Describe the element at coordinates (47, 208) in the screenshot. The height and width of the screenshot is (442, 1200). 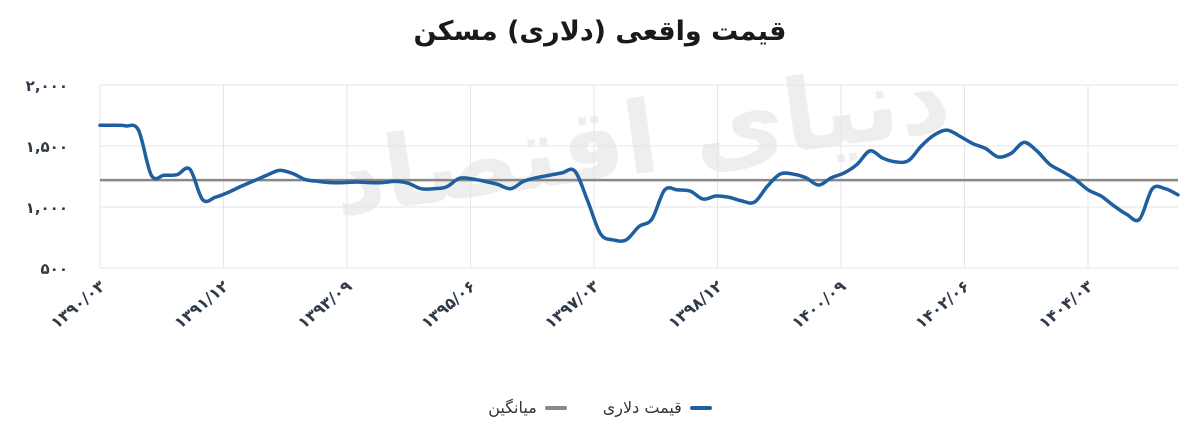
I see `y-tick-label: ۱,۰۰۰` at that location.